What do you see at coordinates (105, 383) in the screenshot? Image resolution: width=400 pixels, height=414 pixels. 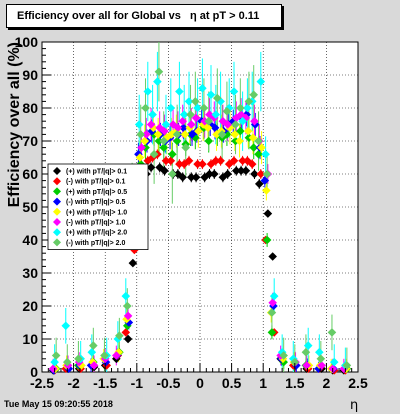 I see `x-tick-label: -1.5` at bounding box center [105, 383].